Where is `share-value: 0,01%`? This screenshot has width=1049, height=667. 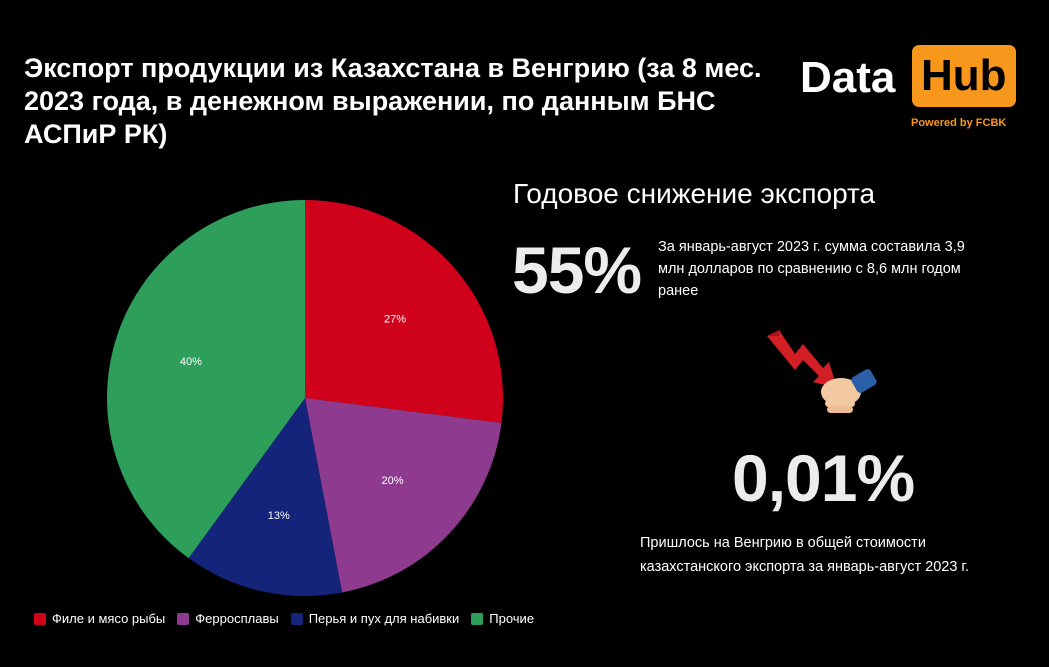
share-value: 0,01% is located at coordinates (823, 478).